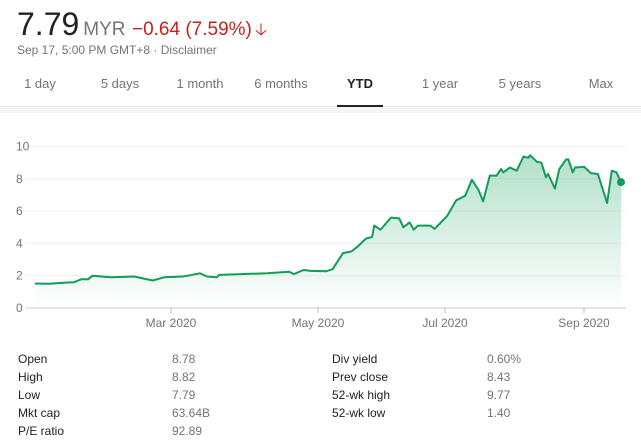 Image resolution: width=641 pixels, height=446 pixels. I want to click on stat-label: Open, so click(33, 359).